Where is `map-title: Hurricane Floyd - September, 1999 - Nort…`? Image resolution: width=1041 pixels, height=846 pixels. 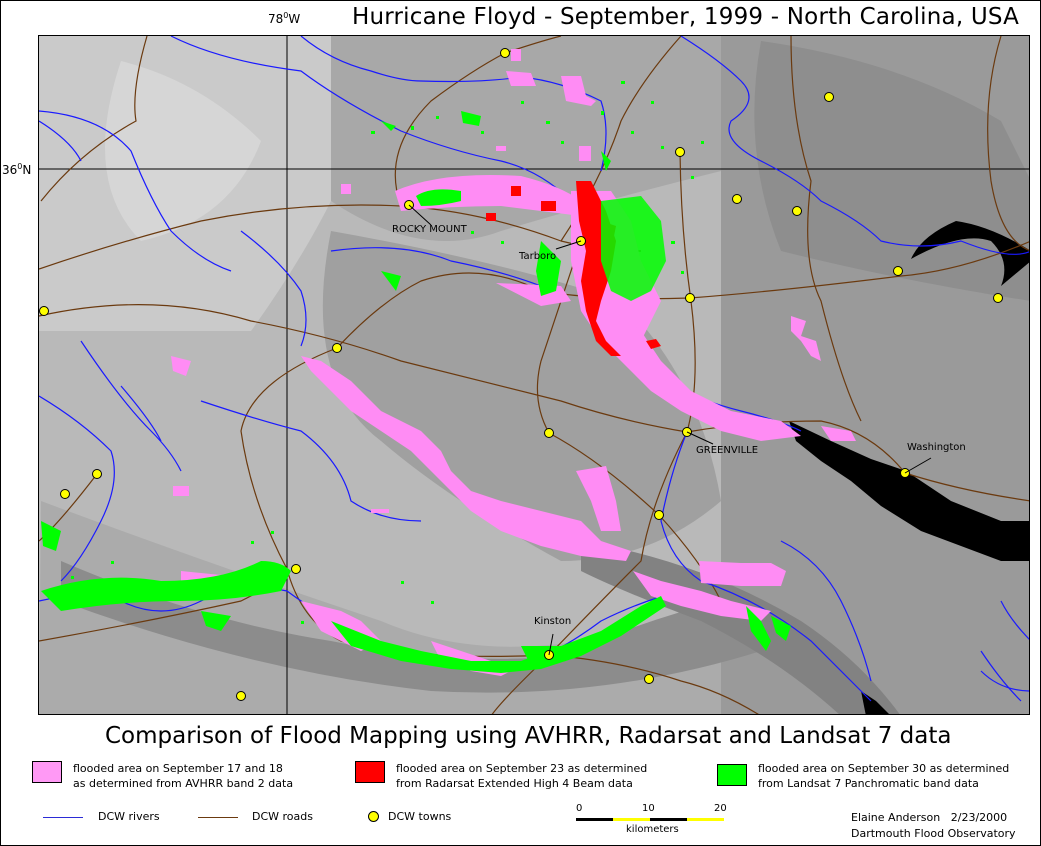
map-title: Hurricane Floyd - September, 1999 - Nort… is located at coordinates (686, 17).